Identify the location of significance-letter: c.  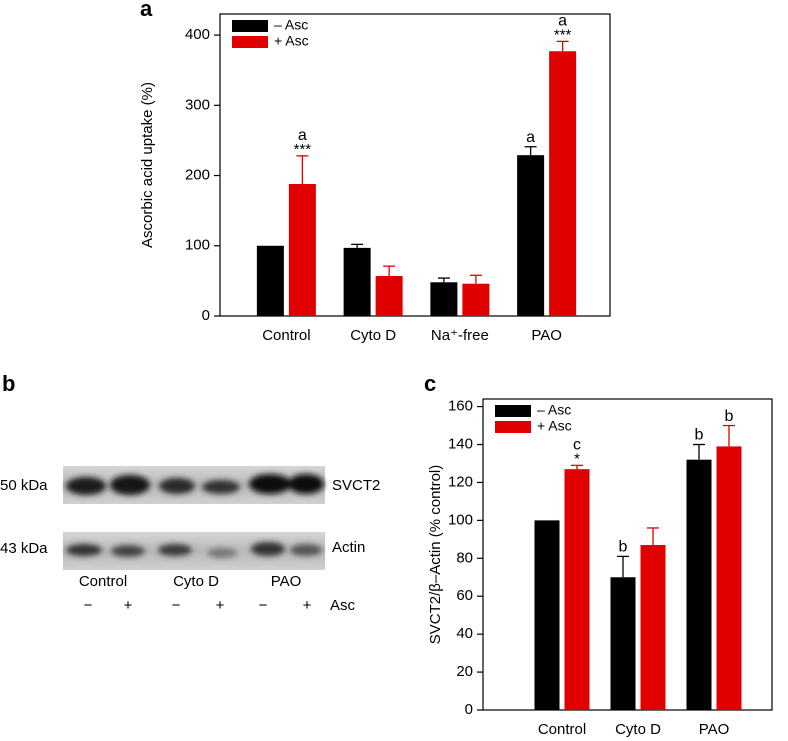
(577, 445).